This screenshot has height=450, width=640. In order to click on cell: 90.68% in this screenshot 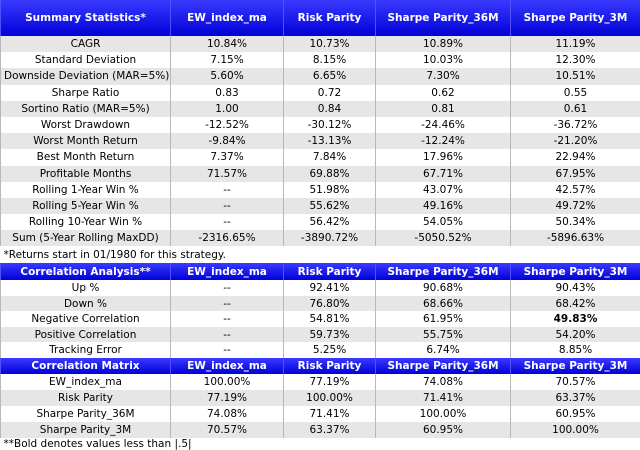, I will do `click(443, 288)`.